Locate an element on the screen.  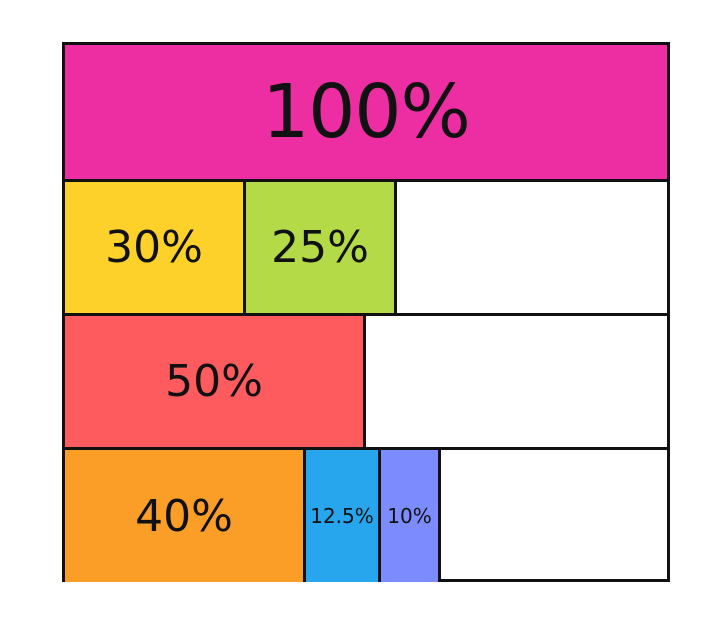
segment-10-percent: 10% is located at coordinates (411, 516).